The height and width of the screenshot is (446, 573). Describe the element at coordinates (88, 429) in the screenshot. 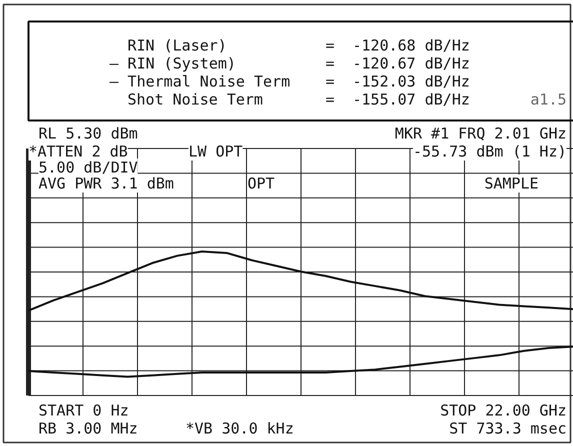

I see `text: RB 3.00 MHz` at that location.